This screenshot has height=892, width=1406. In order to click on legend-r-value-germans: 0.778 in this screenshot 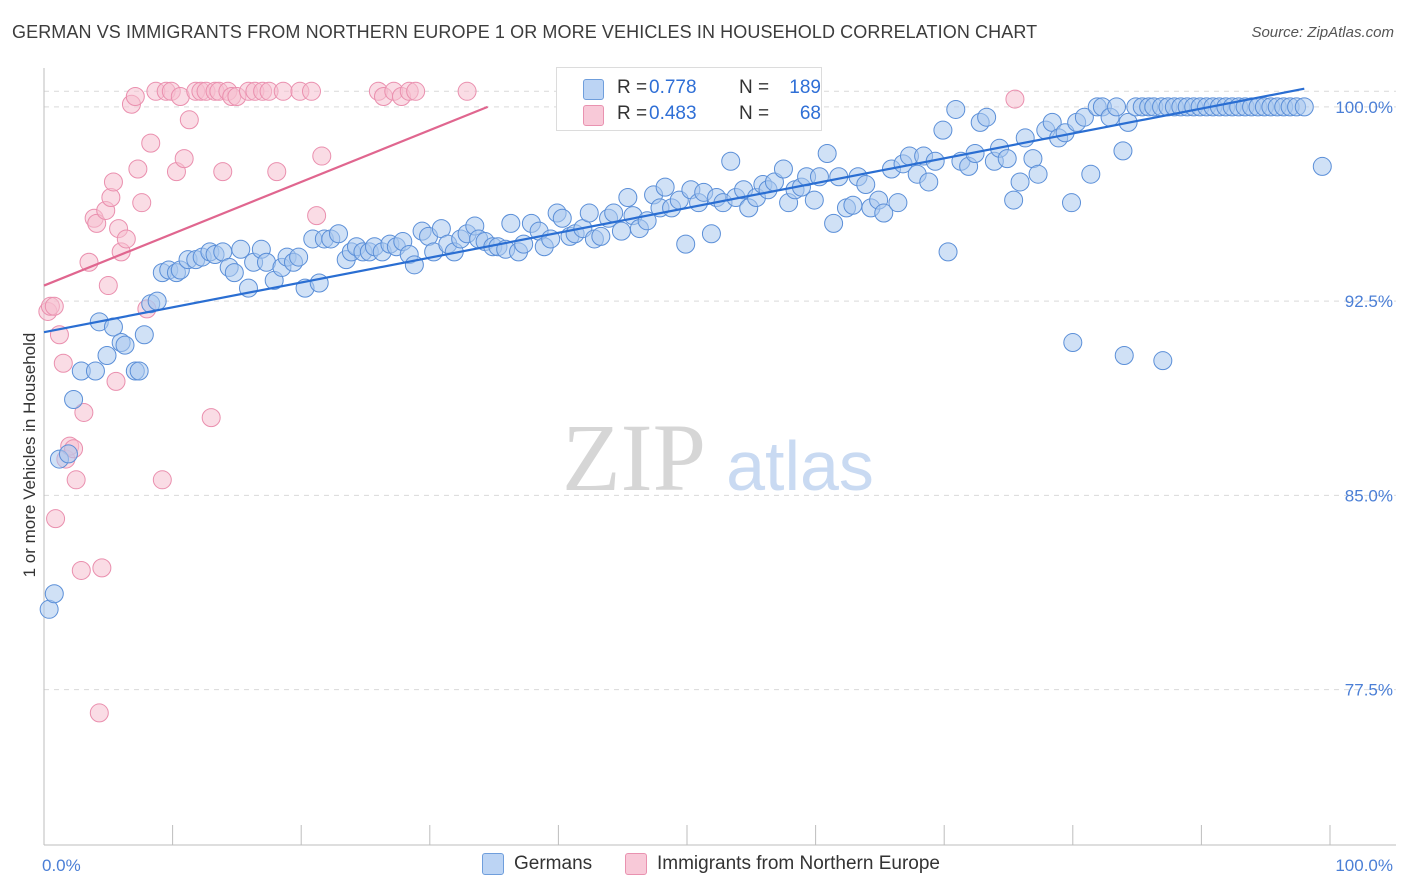, I will do `click(673, 87)`.